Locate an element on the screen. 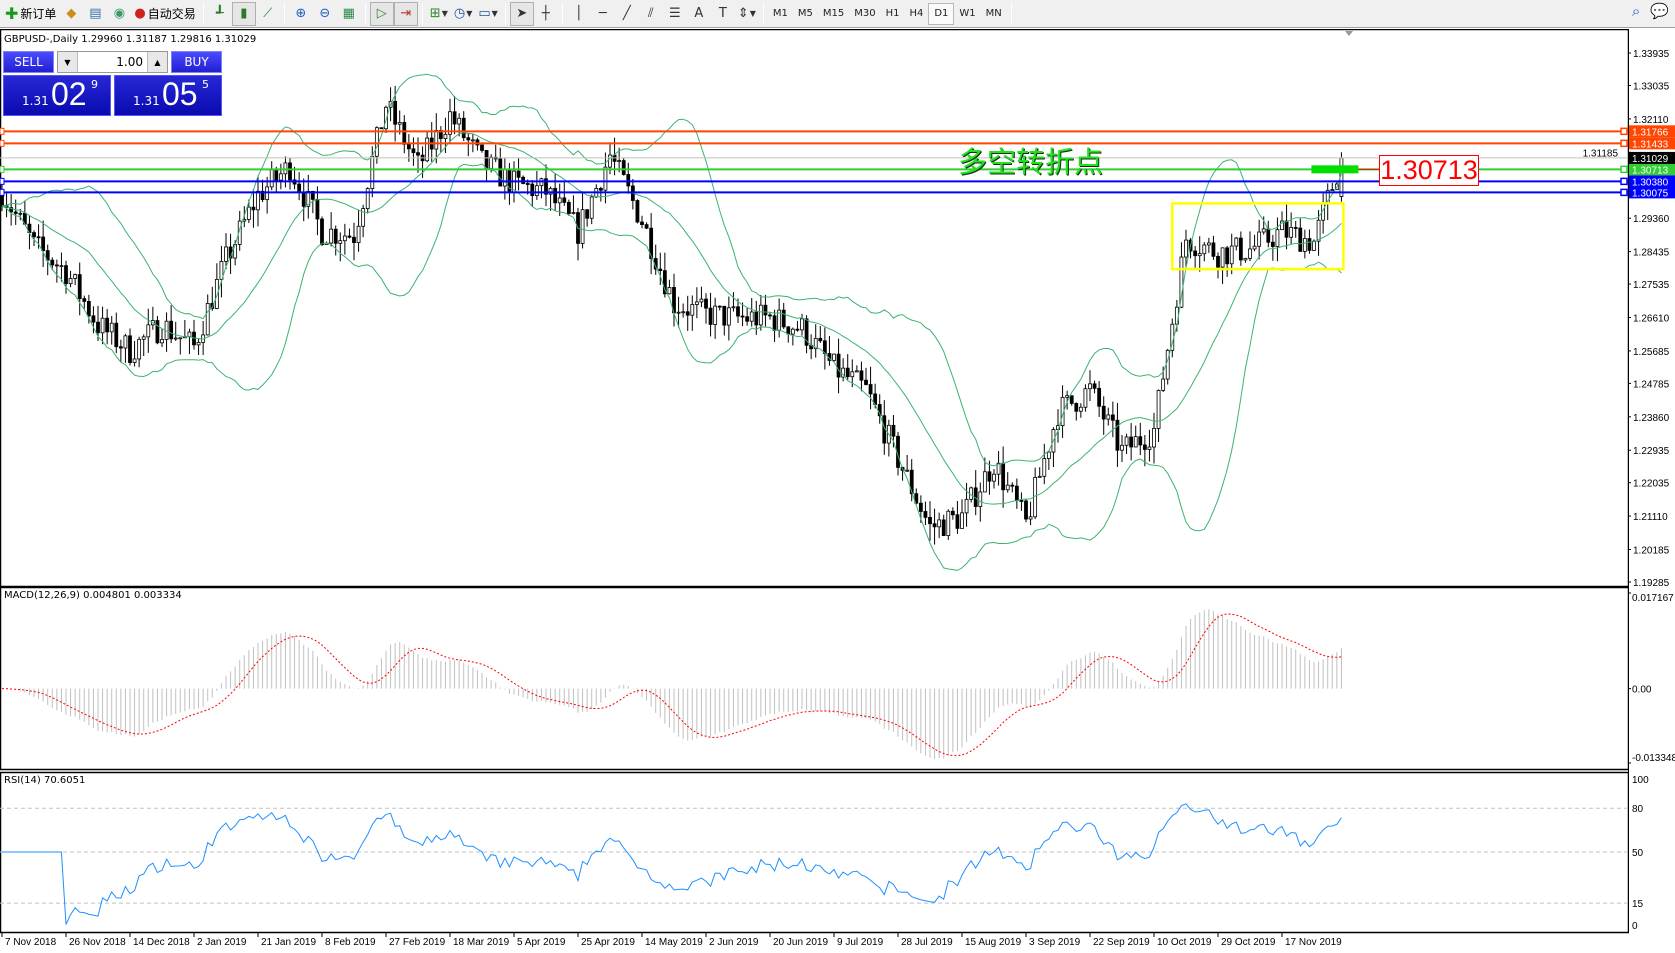 The width and height of the screenshot is (1675, 953). ask-price-button: 1.31 05 5 is located at coordinates (168, 95).